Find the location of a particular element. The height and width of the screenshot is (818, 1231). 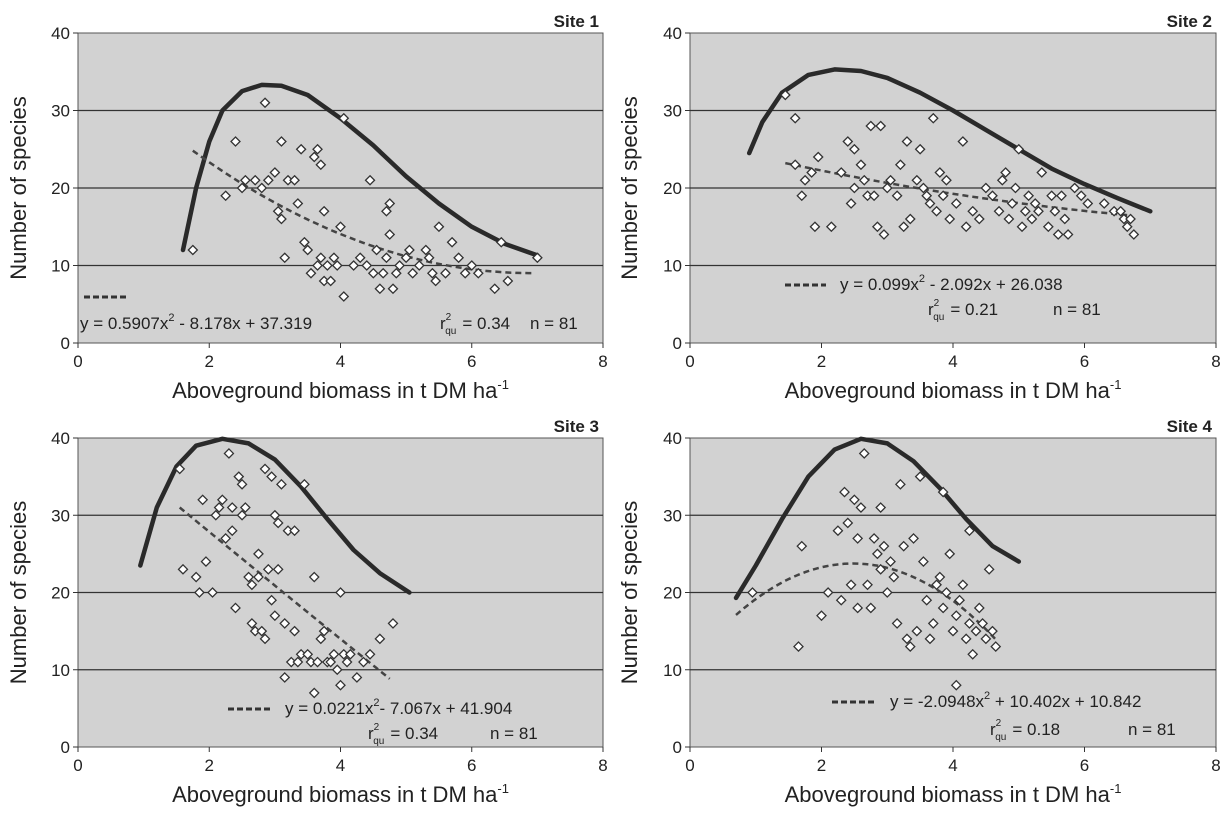

x-tick-label: 0 is located at coordinates (689, 361).